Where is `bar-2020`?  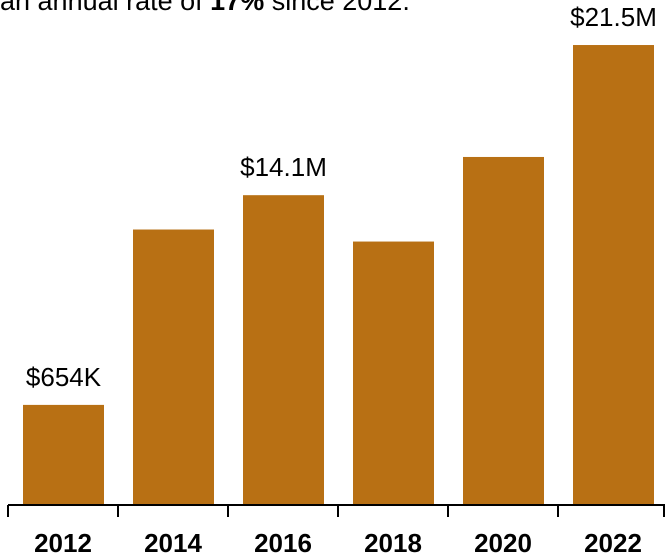 bar-2020 is located at coordinates (503, 331).